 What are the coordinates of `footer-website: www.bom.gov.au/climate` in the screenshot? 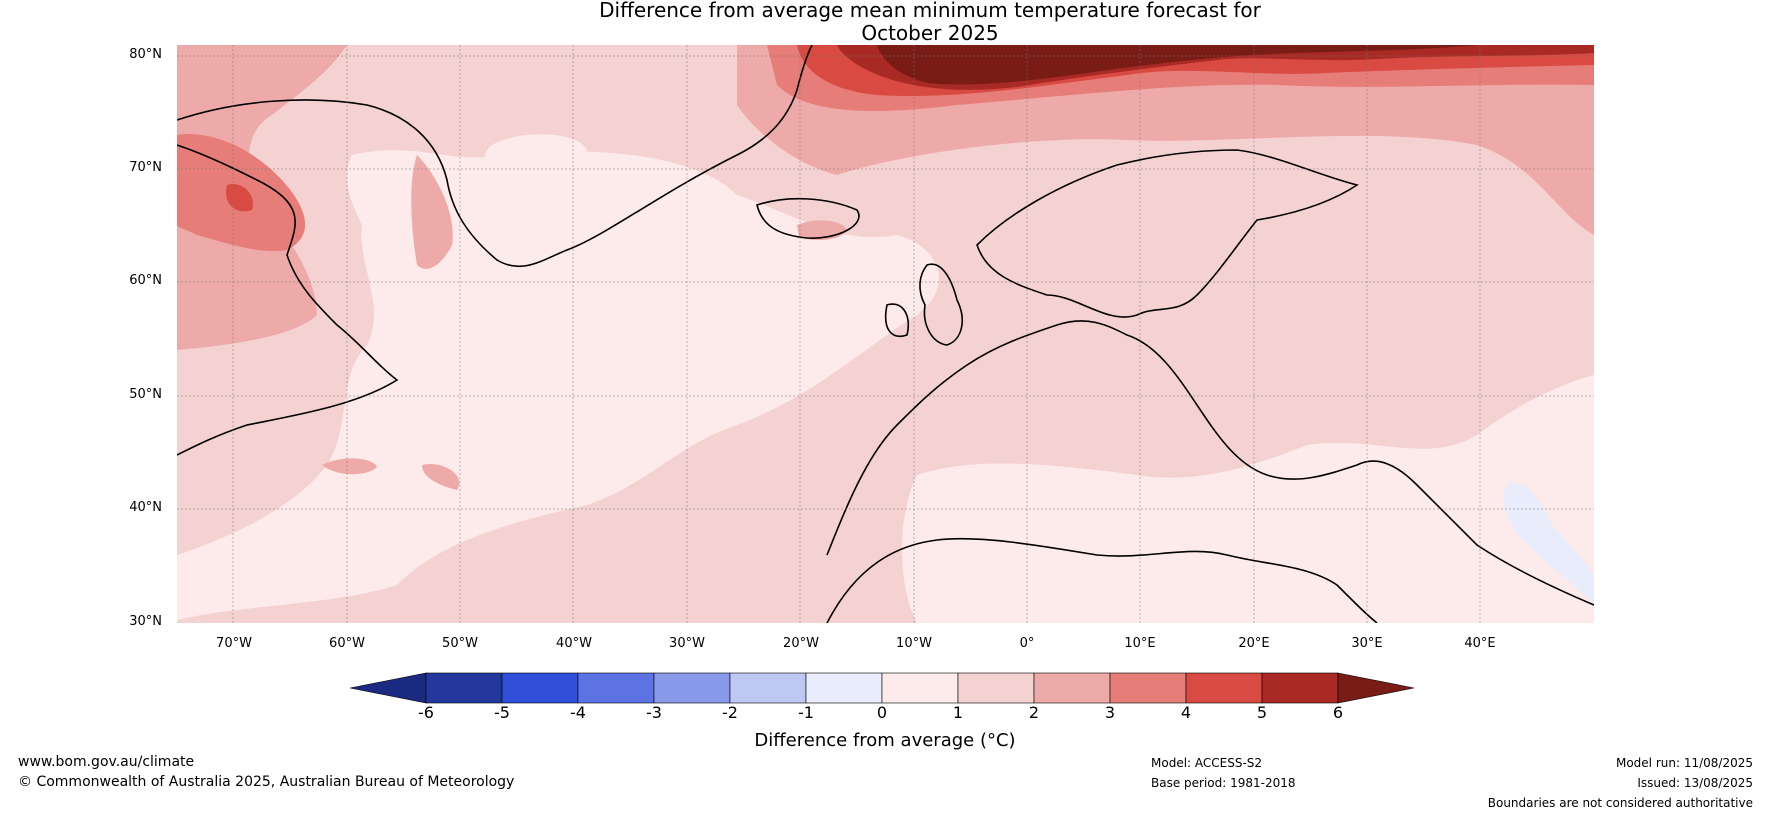 It's located at (106, 762).